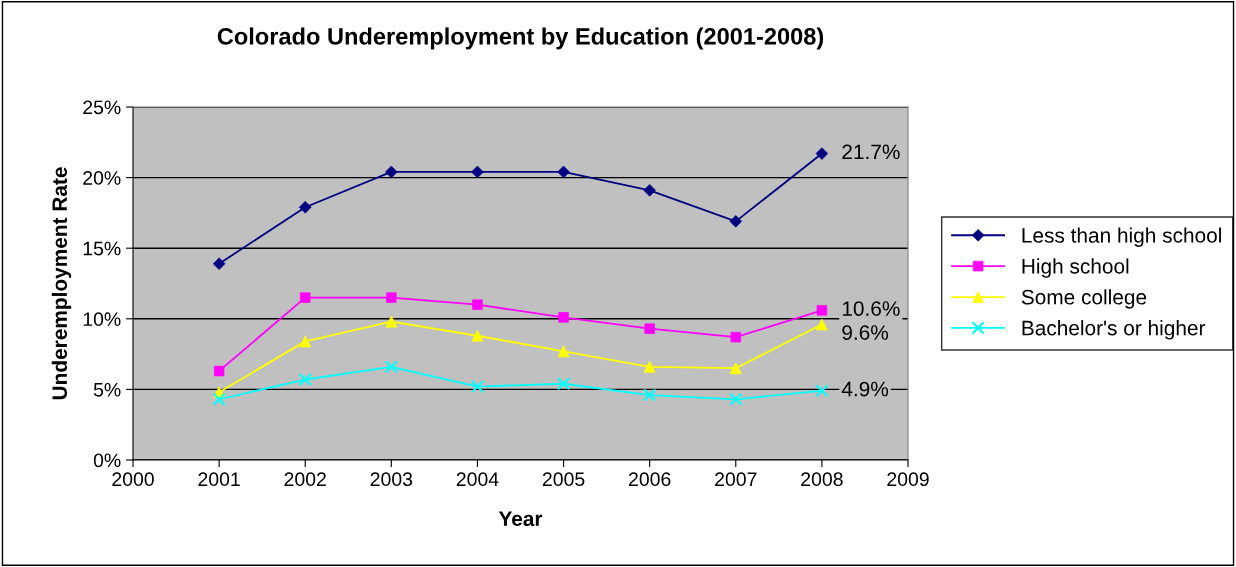 This screenshot has width=1236, height=567. What do you see at coordinates (822, 479) in the screenshot?
I see `x-tick-label: 2008` at bounding box center [822, 479].